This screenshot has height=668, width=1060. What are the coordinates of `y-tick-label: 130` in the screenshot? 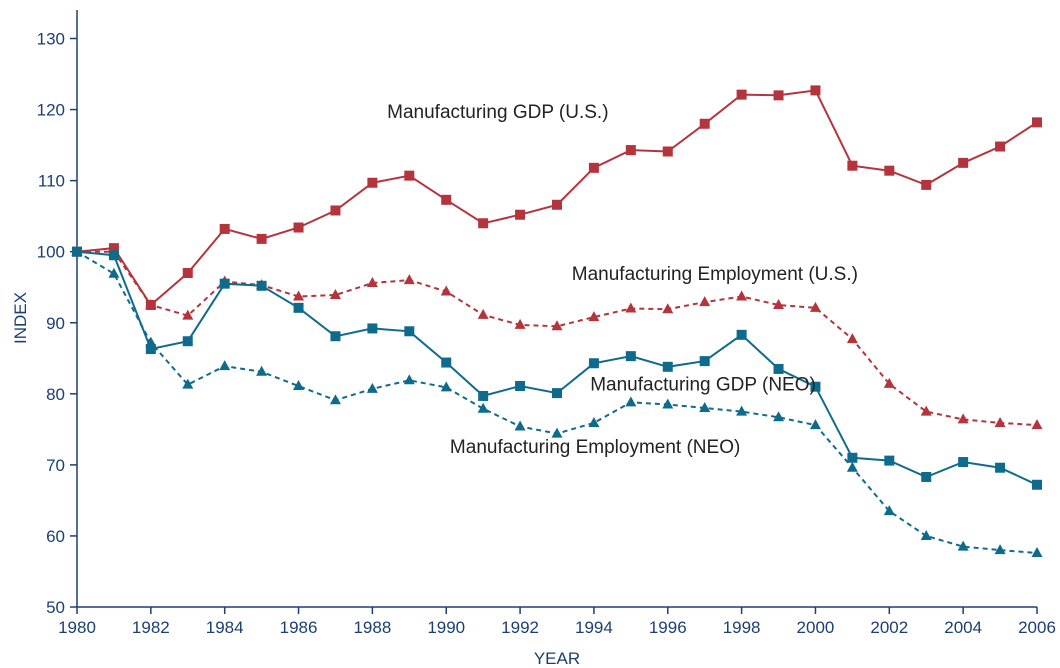 It's located at (51, 39).